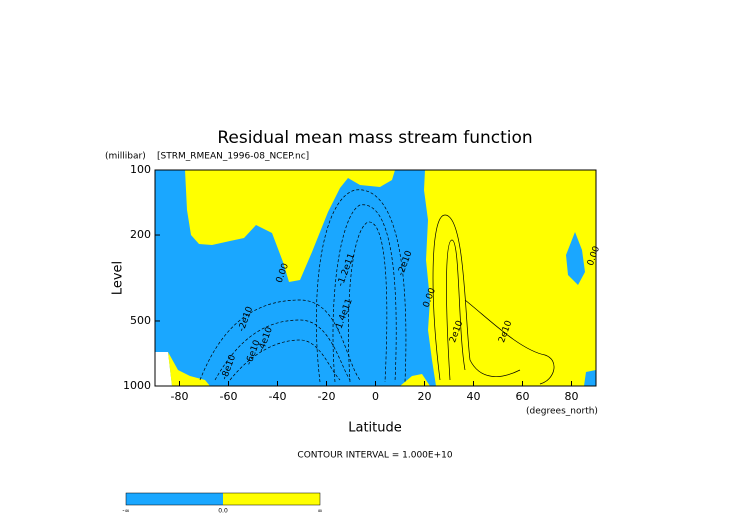 The width and height of the screenshot is (752, 532). What do you see at coordinates (180, 396) in the screenshot?
I see `x-tick-label: -80` at bounding box center [180, 396].